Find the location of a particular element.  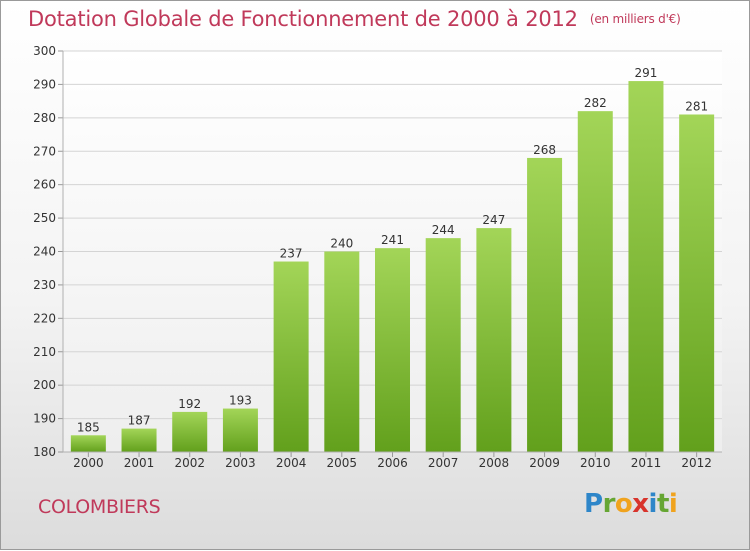

location-name: COLOMBIERS is located at coordinates (99, 507).